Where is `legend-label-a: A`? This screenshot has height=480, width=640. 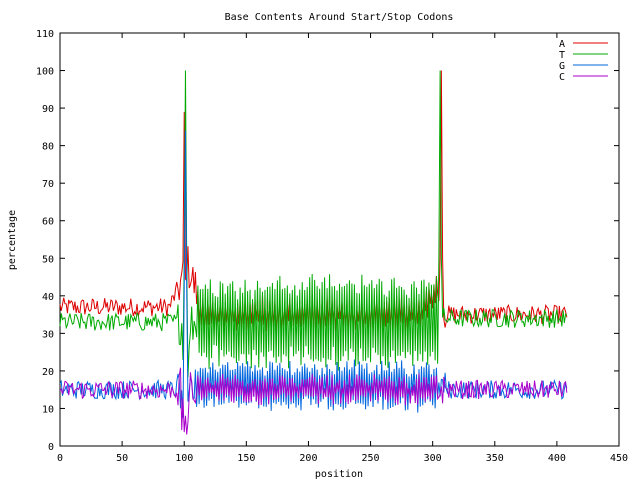
legend-label-a: A is located at coordinates (562, 44).